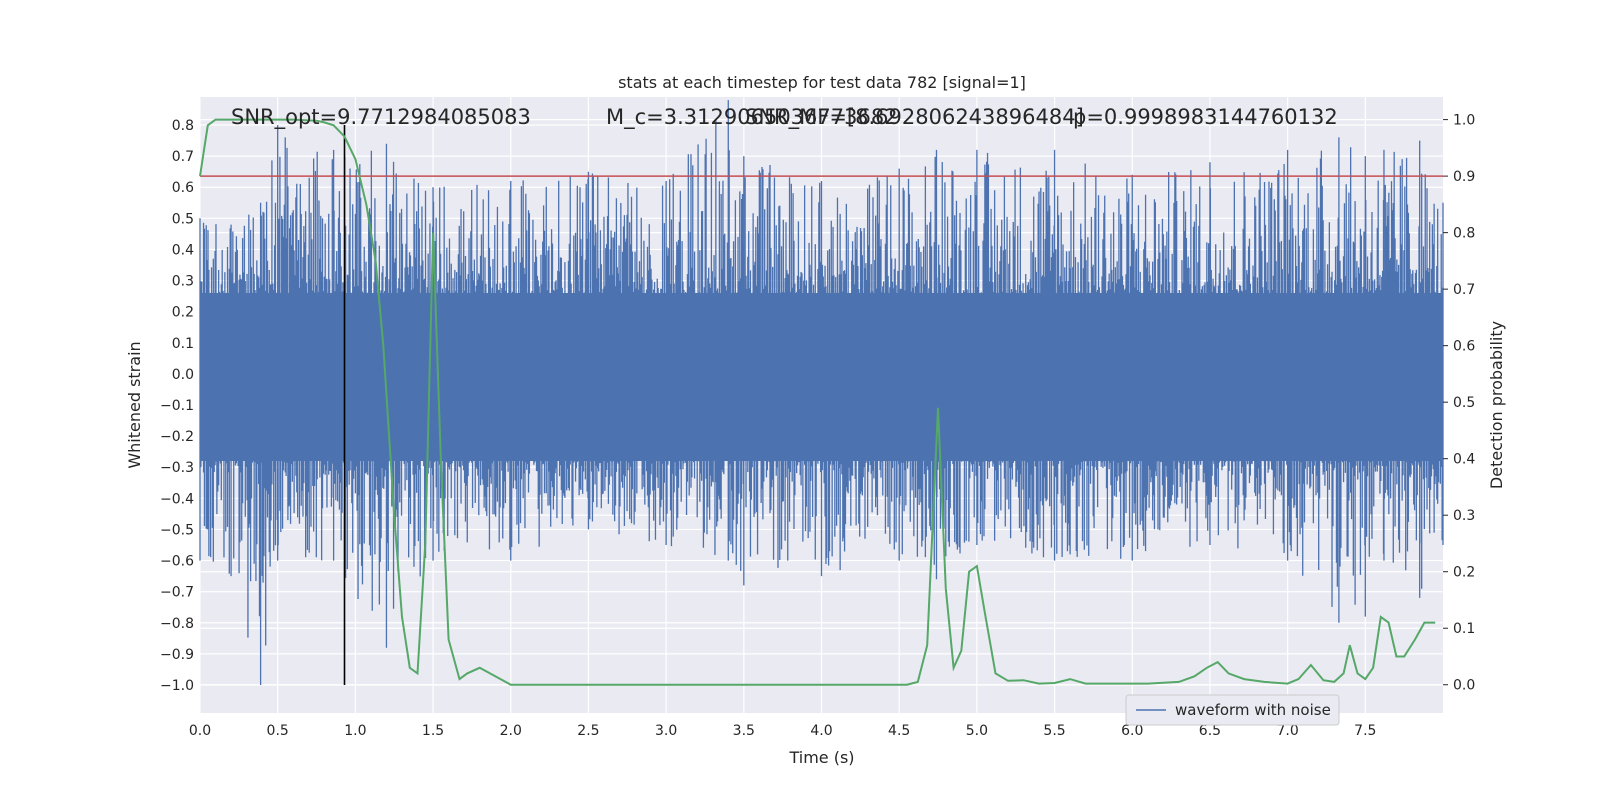  Describe the element at coordinates (1464, 290) in the screenshot. I see `y2-tick-label: 0.7` at that location.